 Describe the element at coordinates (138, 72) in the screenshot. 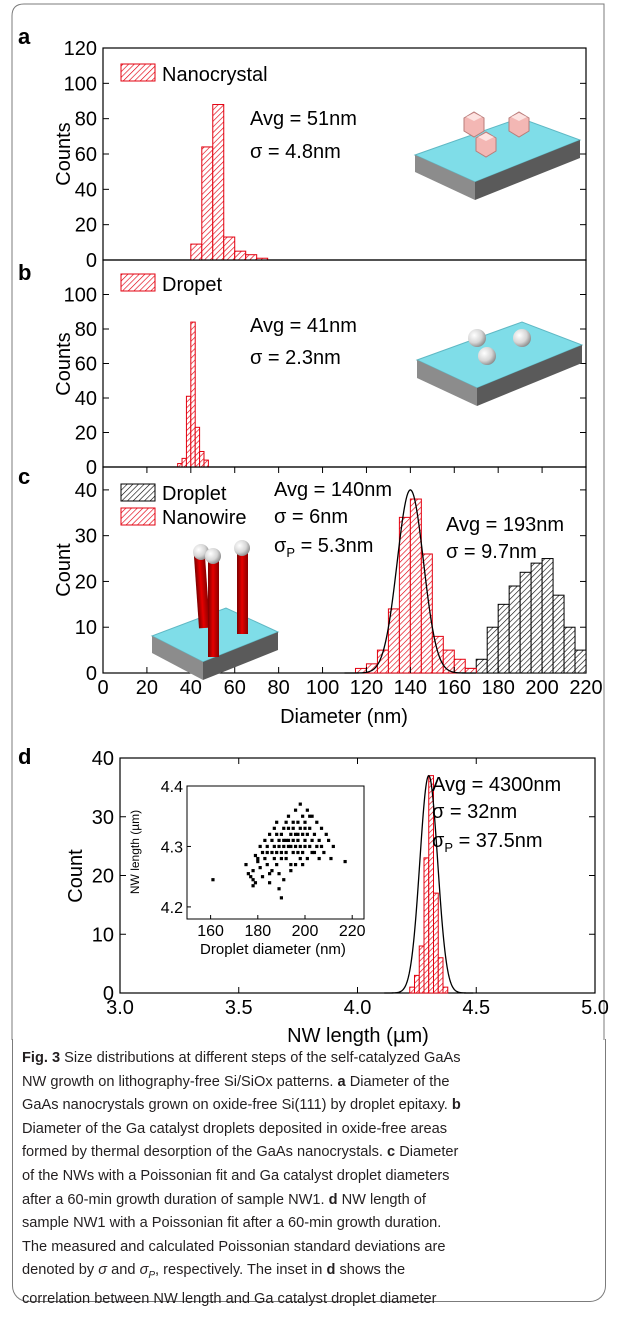

I see `legend-swatch-nanocrystal` at that location.